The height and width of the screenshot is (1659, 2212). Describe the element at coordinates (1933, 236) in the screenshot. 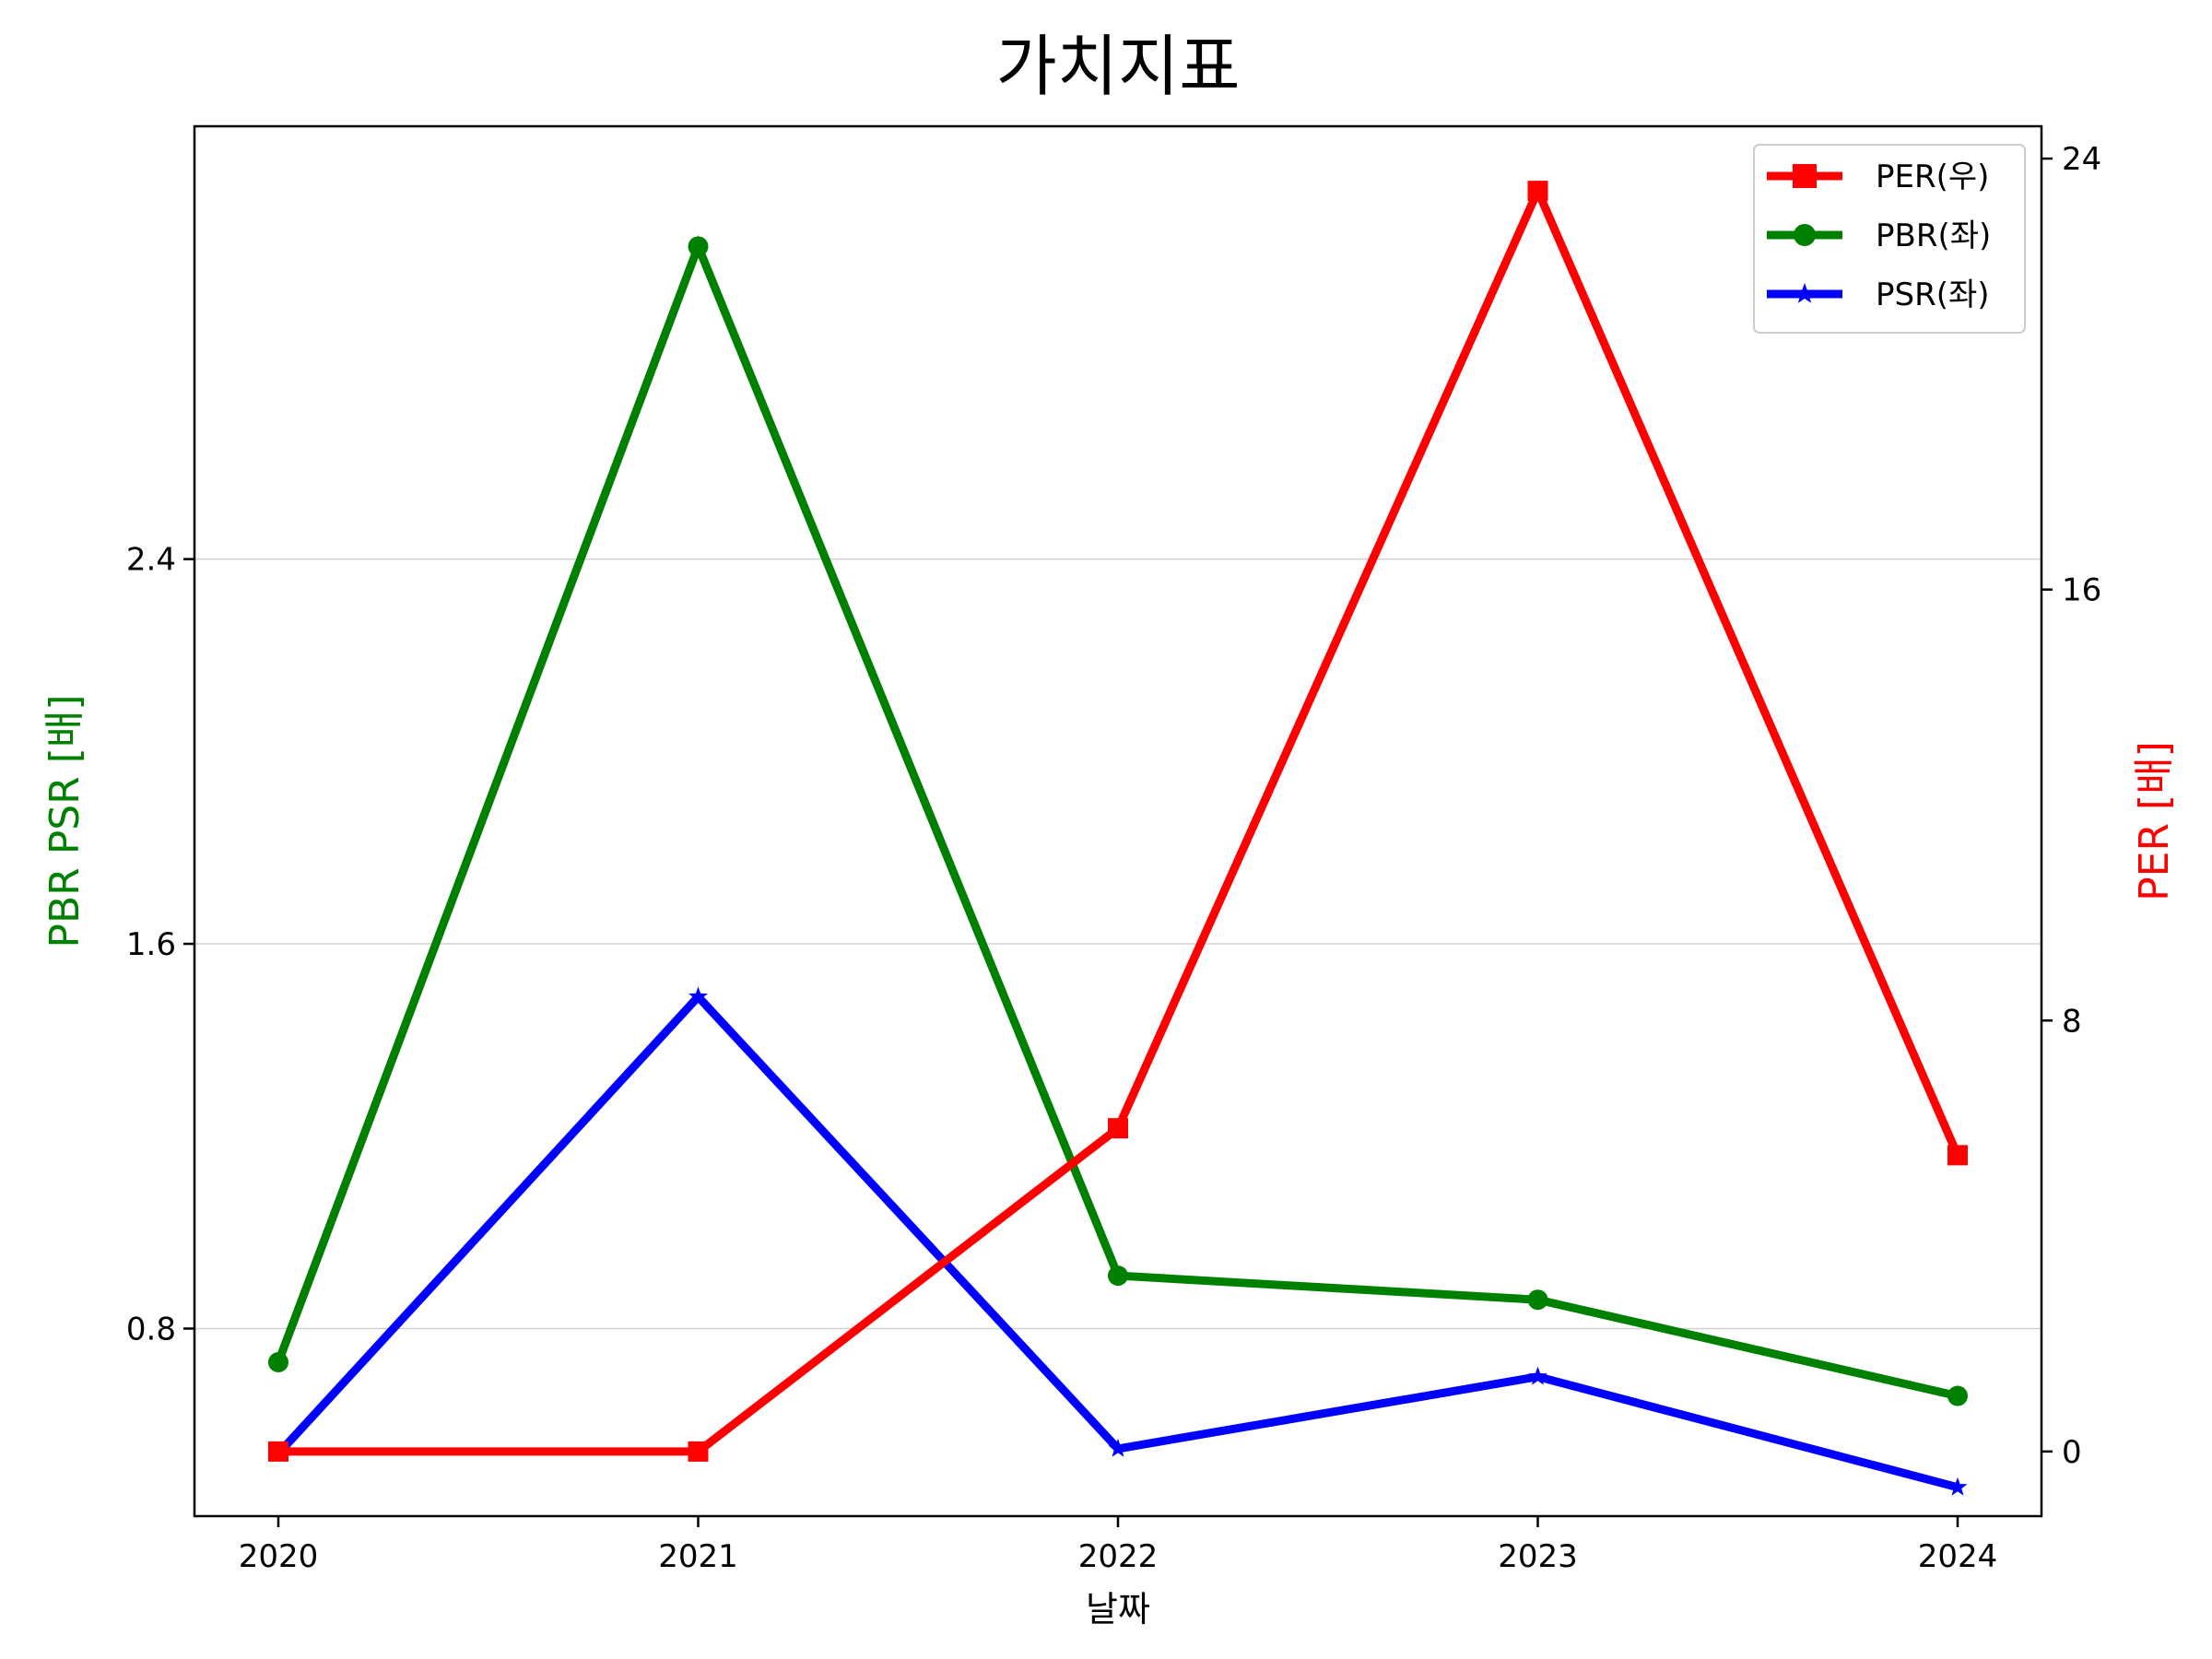

I see `legend-label: PBR(좌)` at that location.